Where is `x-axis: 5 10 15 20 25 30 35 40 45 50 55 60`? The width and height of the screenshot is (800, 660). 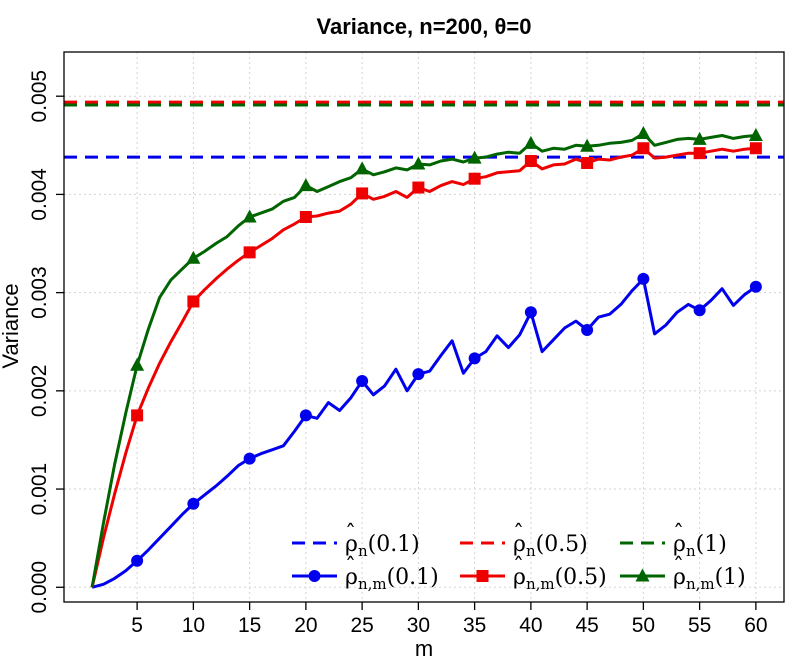
x-axis: 5 10 15 20 25 30 35 40 45 50 55 60 is located at coordinates (449, 619).